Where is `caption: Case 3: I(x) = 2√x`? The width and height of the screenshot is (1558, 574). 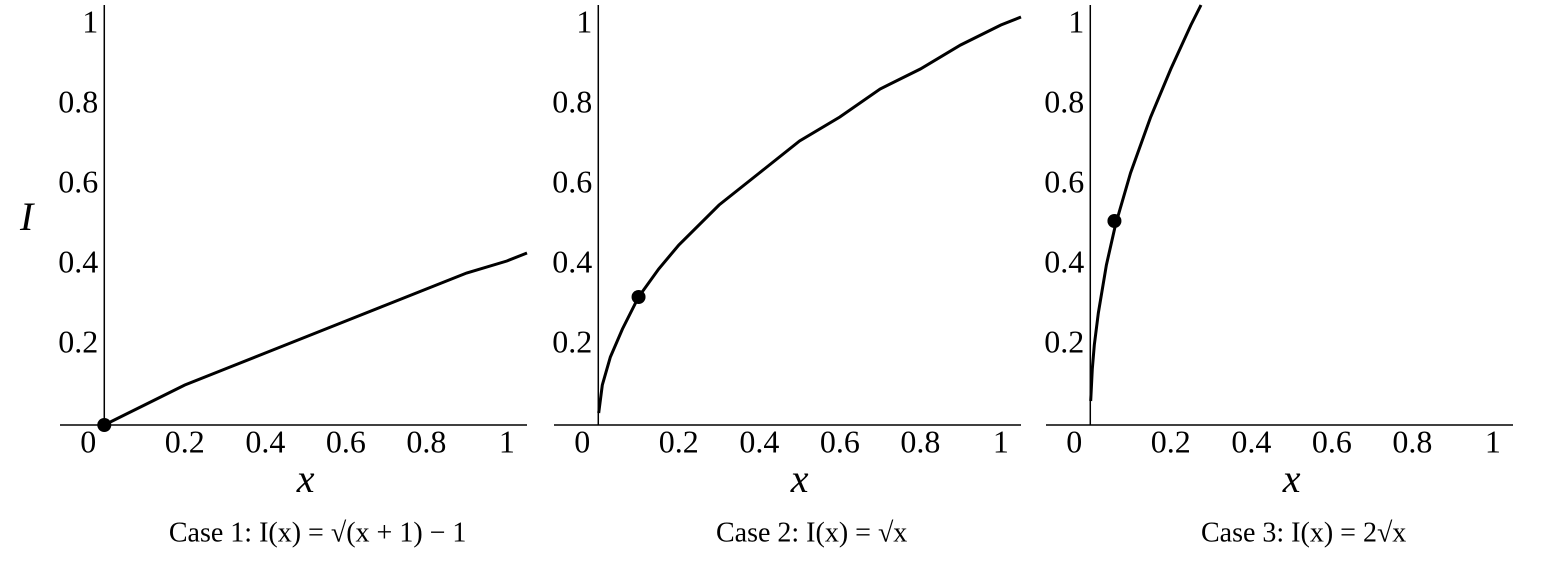
caption: Case 3: I(x) = 2√x is located at coordinates (1303, 532).